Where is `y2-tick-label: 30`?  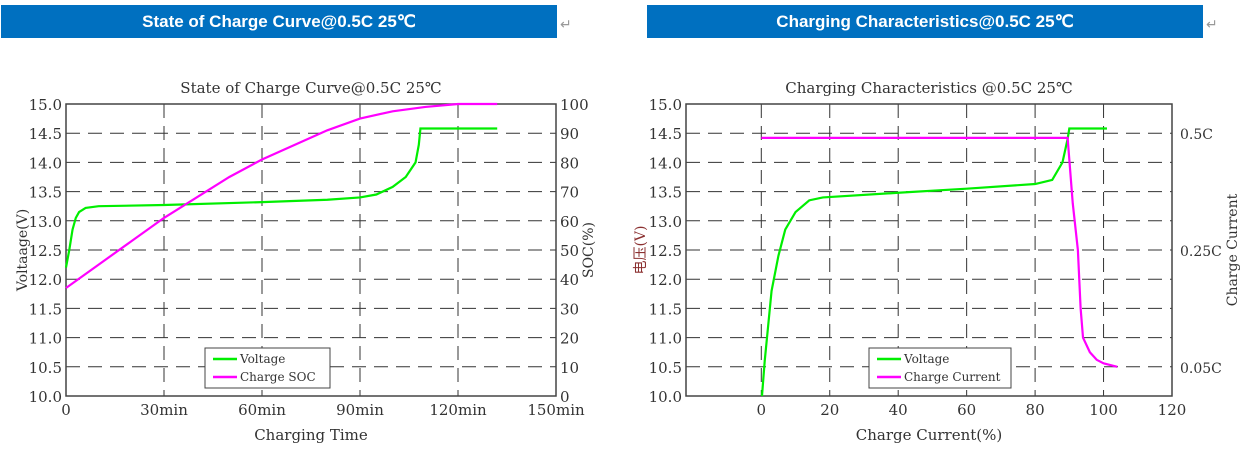
y2-tick-label: 30 is located at coordinates (569, 309).